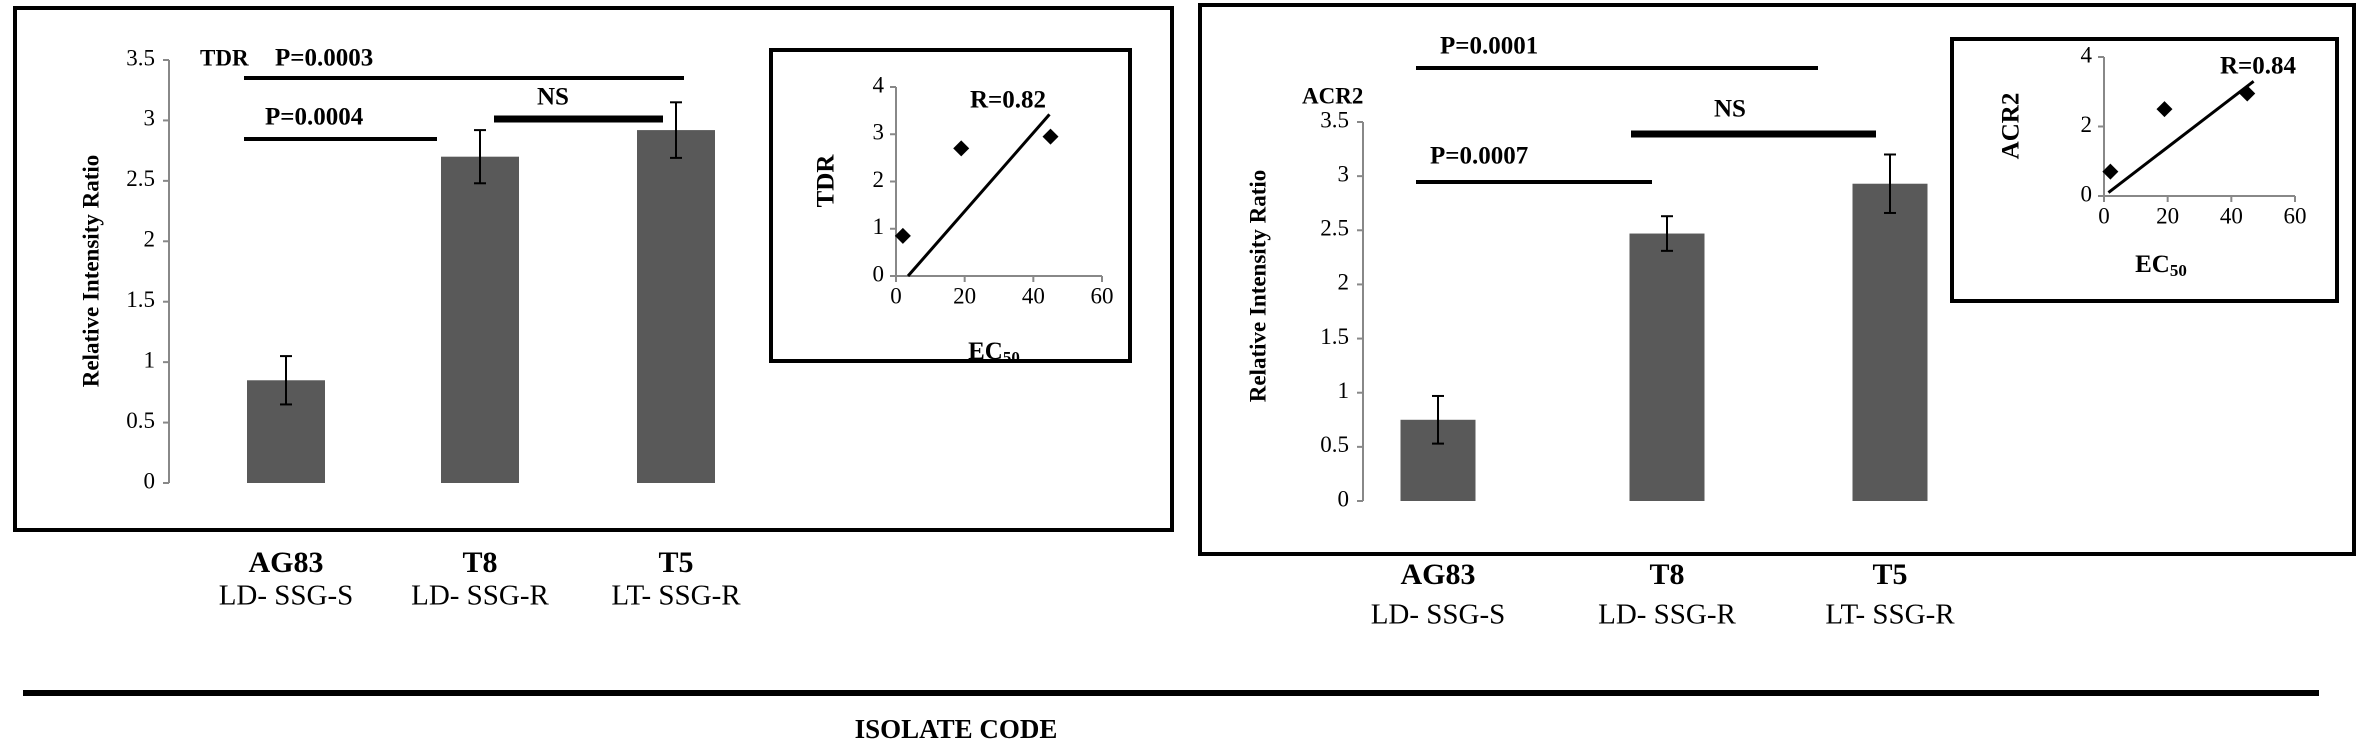 This screenshot has height=746, width=2362. What do you see at coordinates (2011, 126) in the screenshot?
I see `y-axis-label: ACR2` at bounding box center [2011, 126].